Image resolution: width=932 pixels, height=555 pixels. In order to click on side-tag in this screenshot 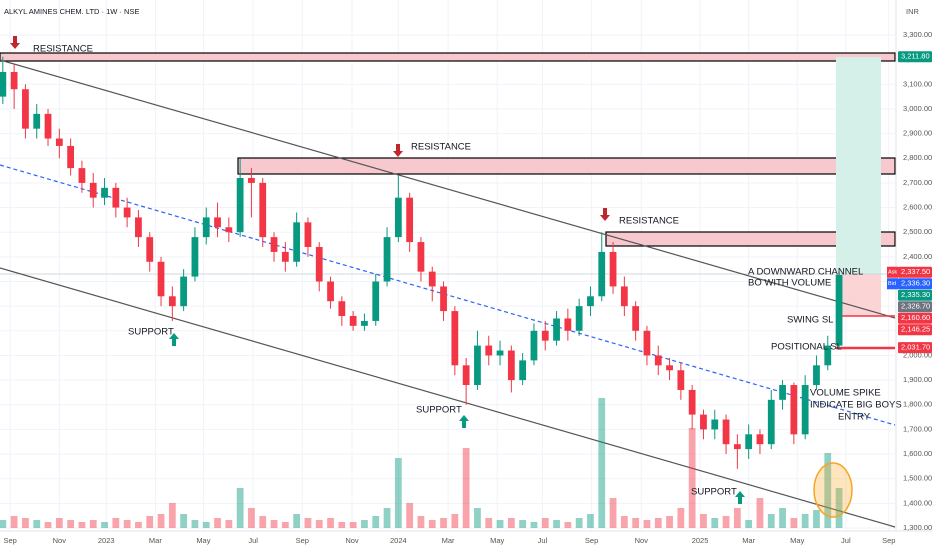, I will do `click(892, 284)`.